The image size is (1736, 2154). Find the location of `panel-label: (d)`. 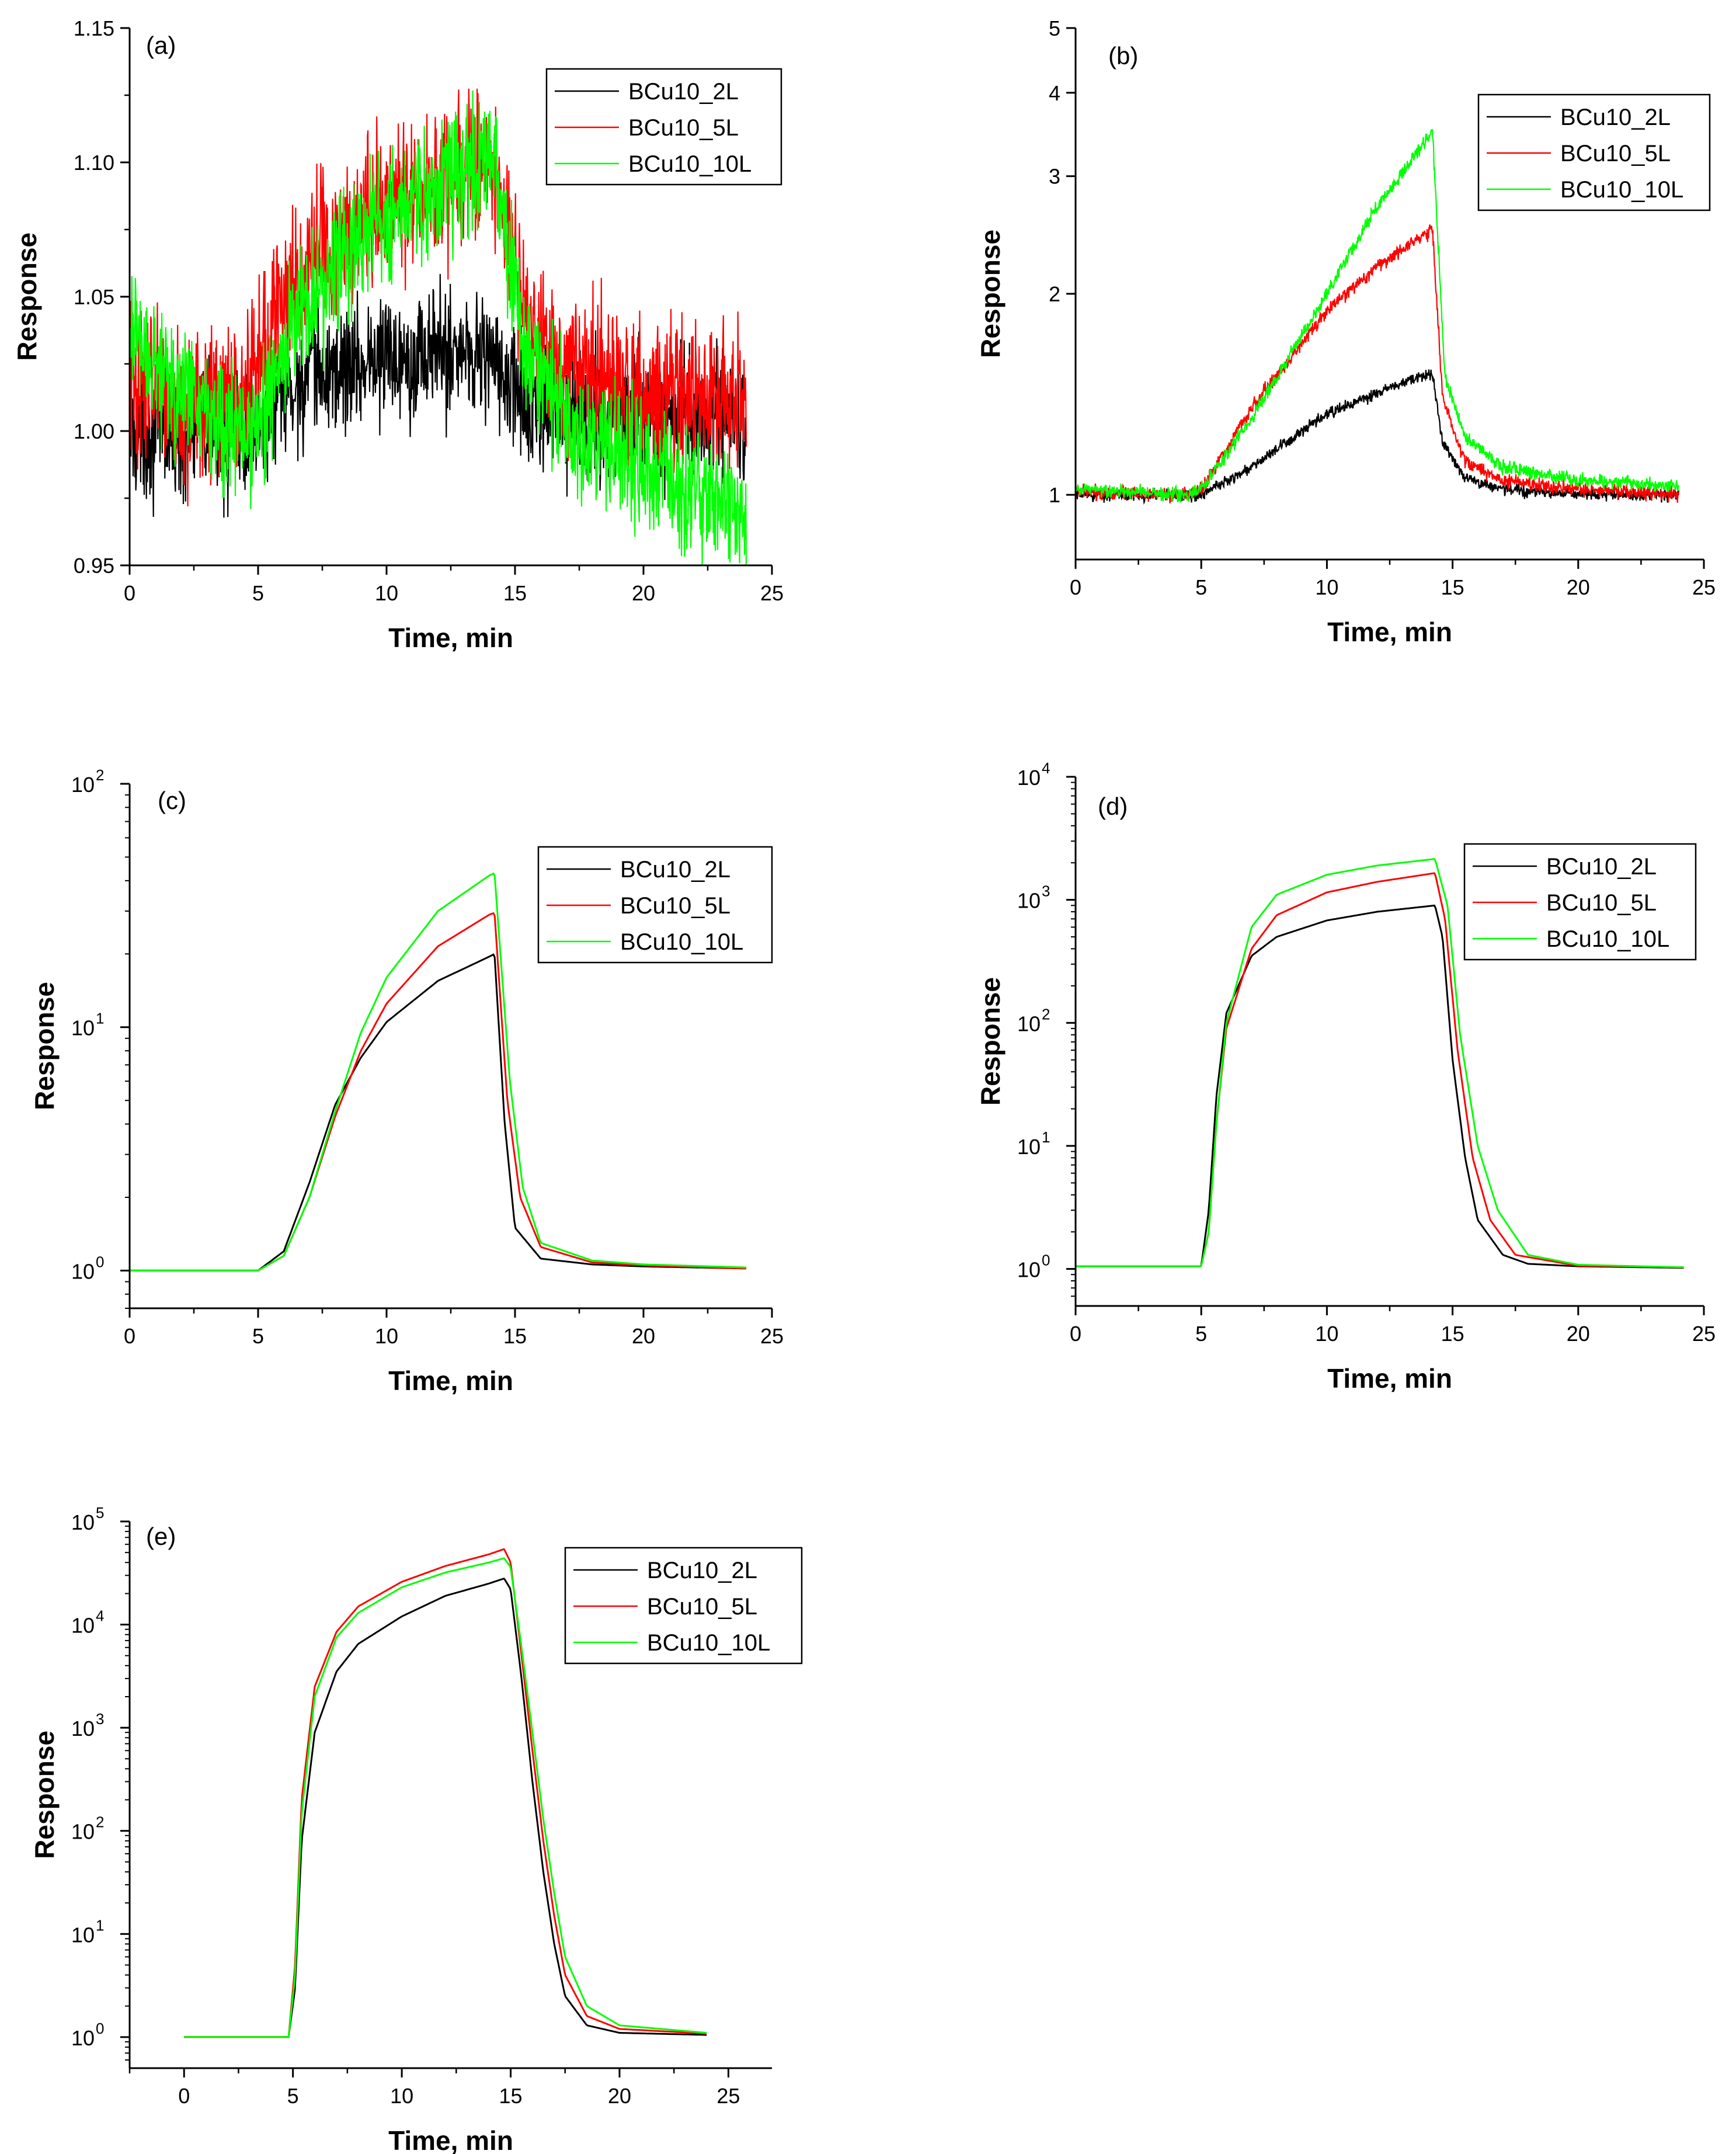

panel-label: (d) is located at coordinates (1113, 806).